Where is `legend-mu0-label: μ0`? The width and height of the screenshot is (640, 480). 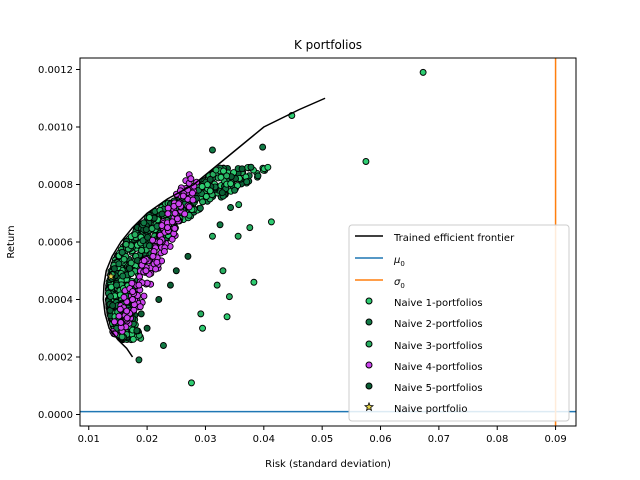
legend-mu0-label: μ0 is located at coordinates (399, 261).